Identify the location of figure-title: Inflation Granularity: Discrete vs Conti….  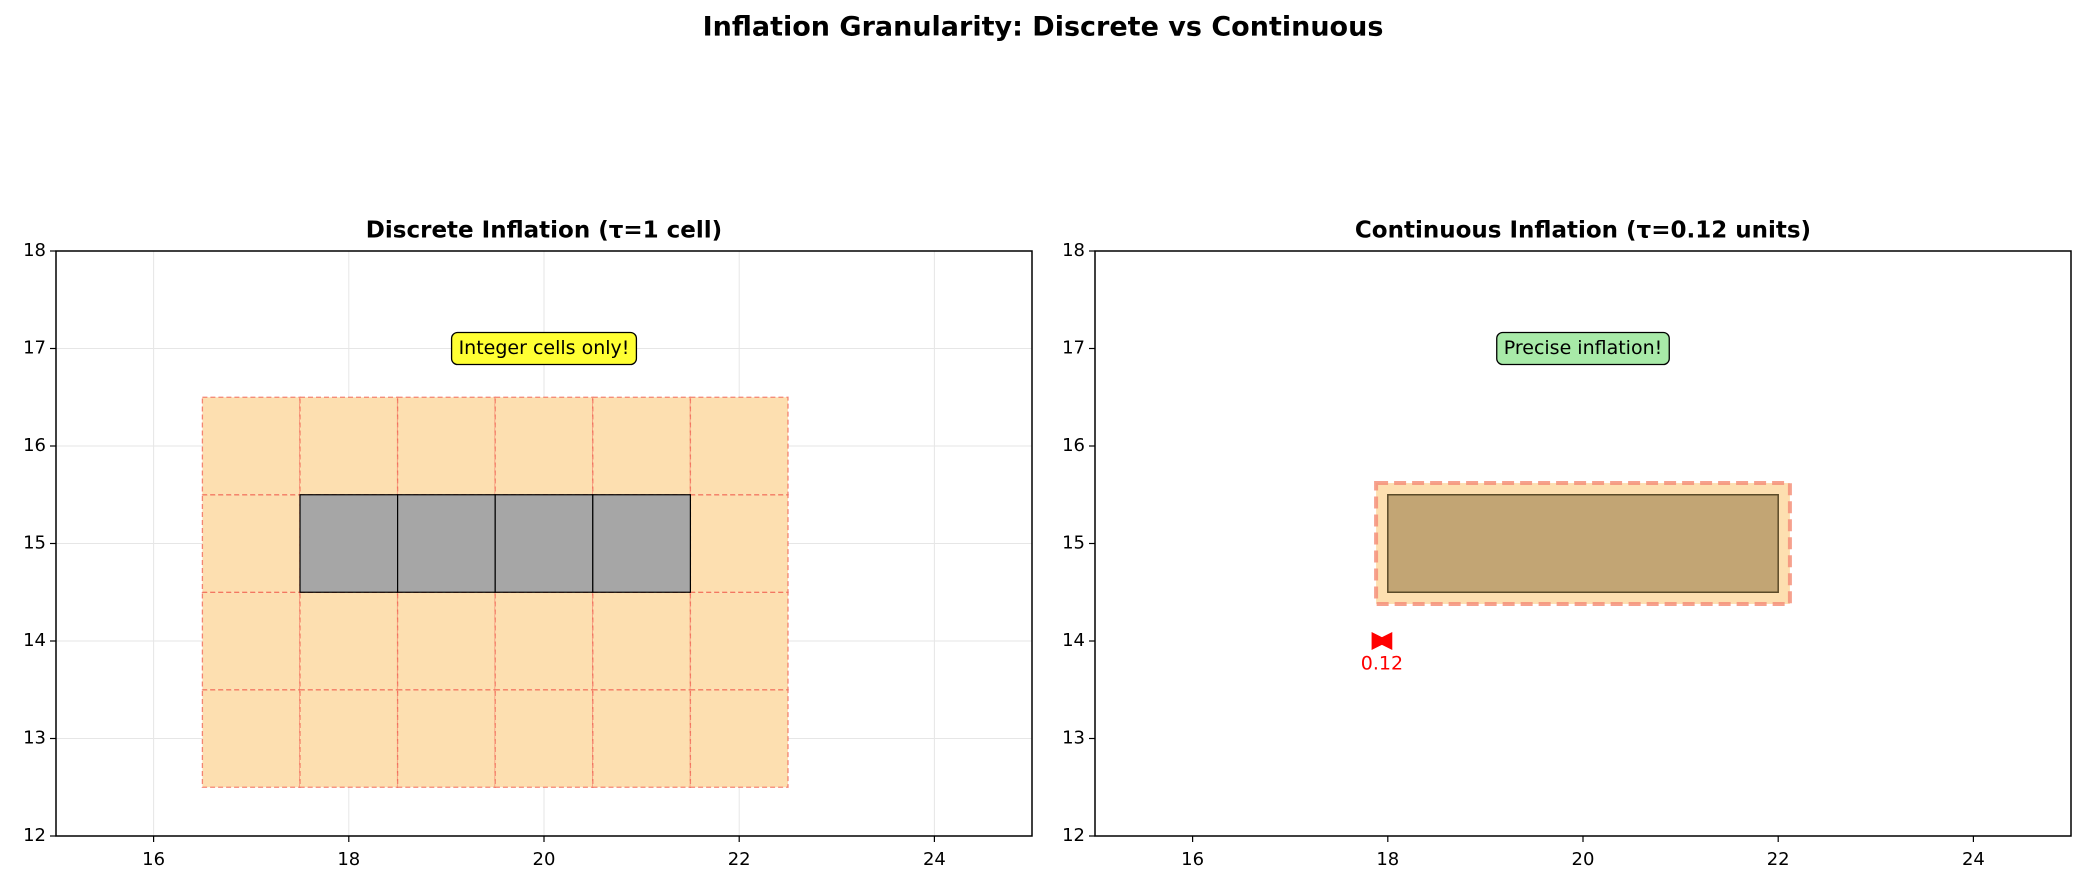
(1043, 27).